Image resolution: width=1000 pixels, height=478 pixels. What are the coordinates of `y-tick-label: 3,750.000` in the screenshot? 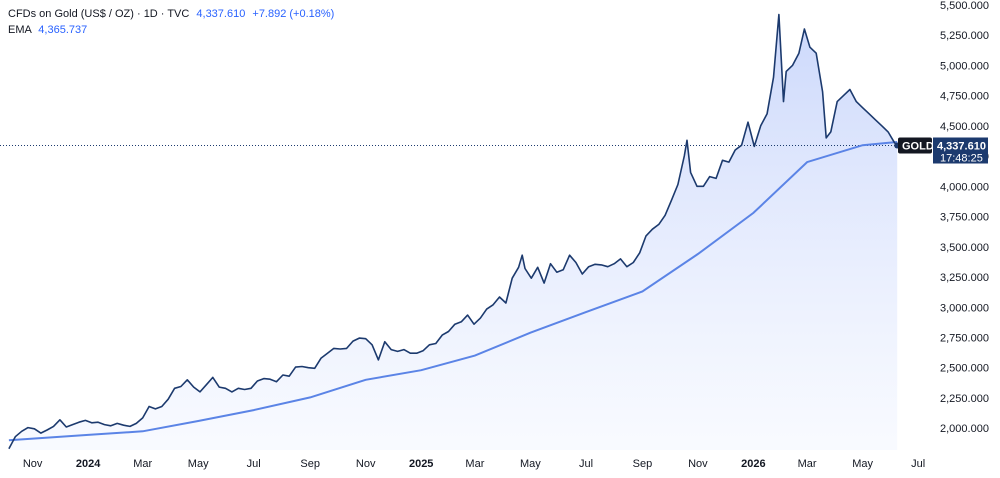 It's located at (964, 218).